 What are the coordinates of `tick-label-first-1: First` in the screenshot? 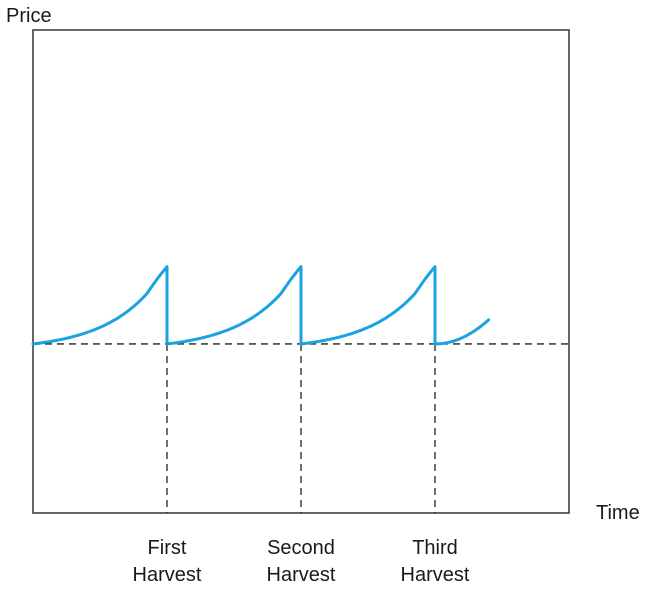 It's located at (167, 548).